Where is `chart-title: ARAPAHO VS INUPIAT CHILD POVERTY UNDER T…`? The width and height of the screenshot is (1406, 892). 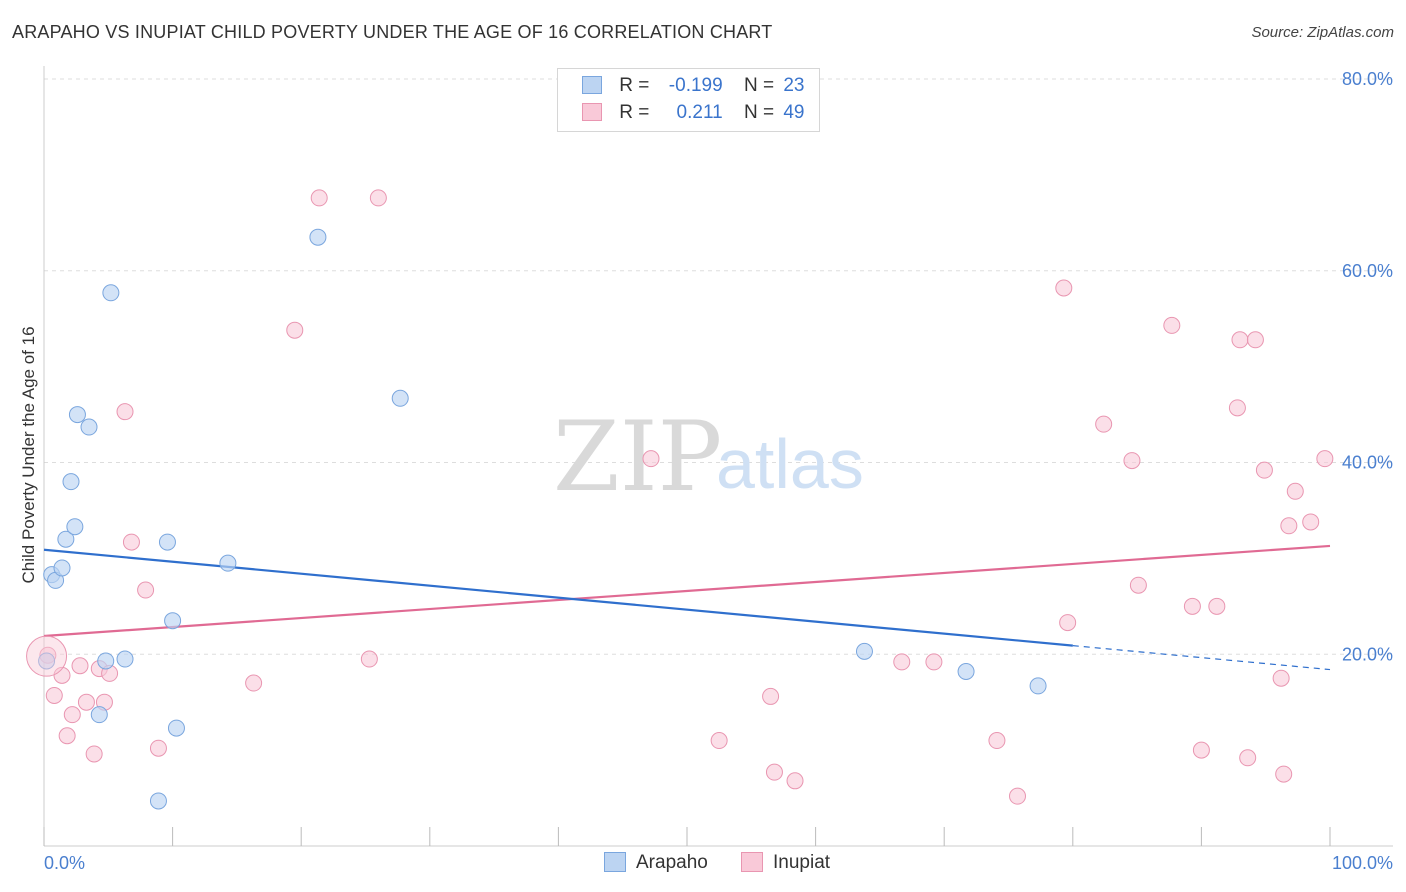
chart-title: ARAPAHO VS INUPIAT CHILD POVERTY UNDER T… is located at coordinates (392, 32).